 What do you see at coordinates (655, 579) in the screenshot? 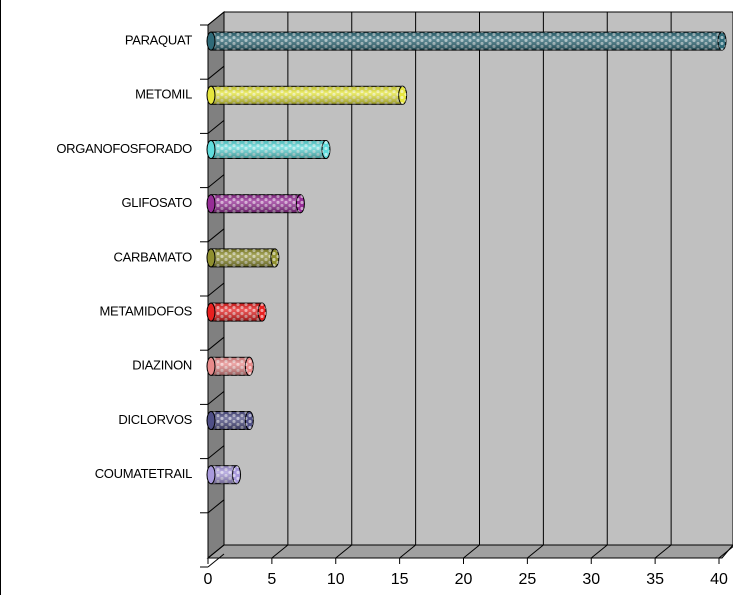
I see `x-tick-label: 35` at bounding box center [655, 579].